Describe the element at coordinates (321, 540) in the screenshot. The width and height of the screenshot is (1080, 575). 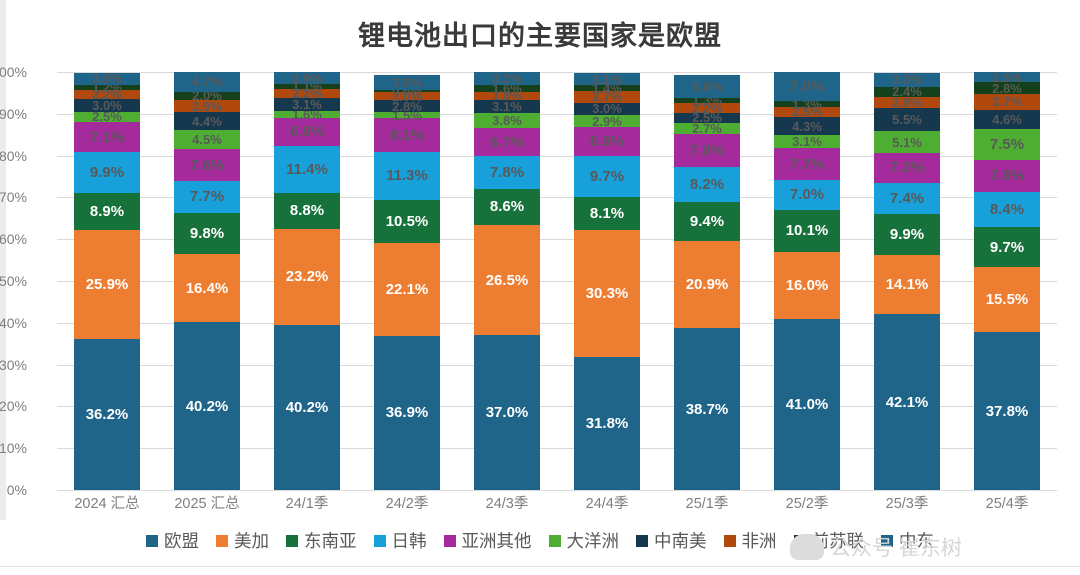
I see `legend-item: 东南亚` at that location.